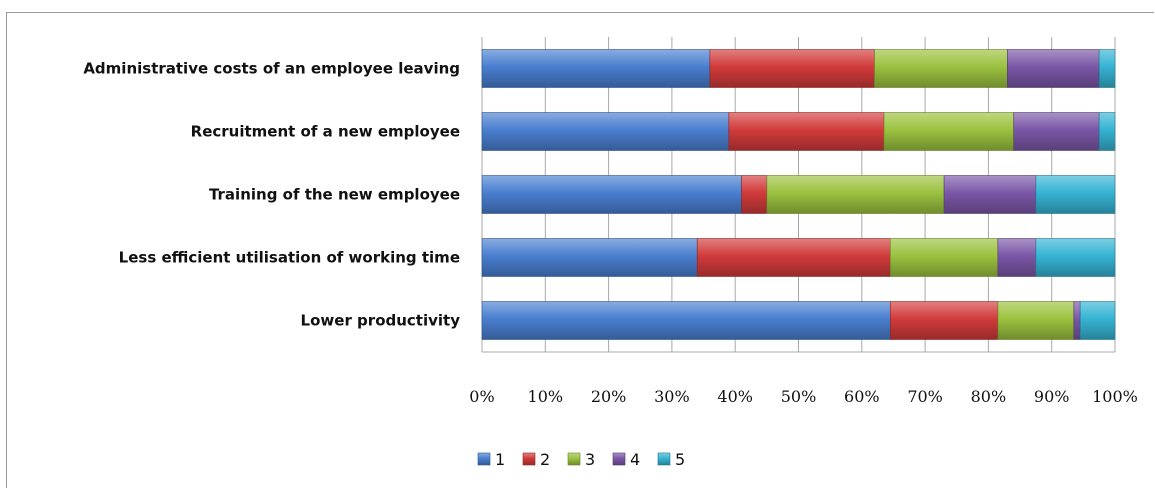  I want to click on category-label: Lower productivity, so click(381, 321).